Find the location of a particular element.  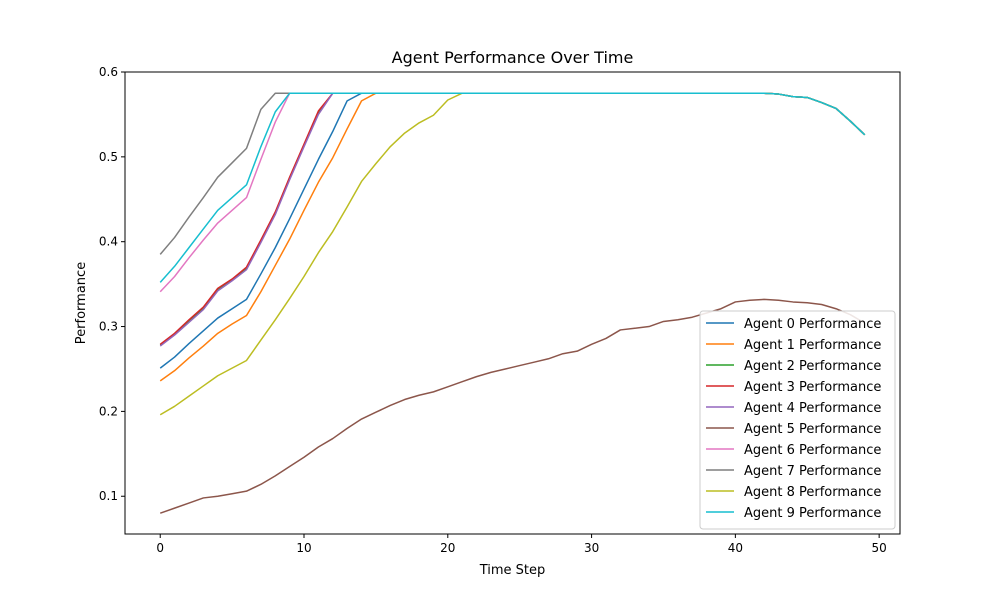

x-tick-label: 50 is located at coordinates (879, 548).